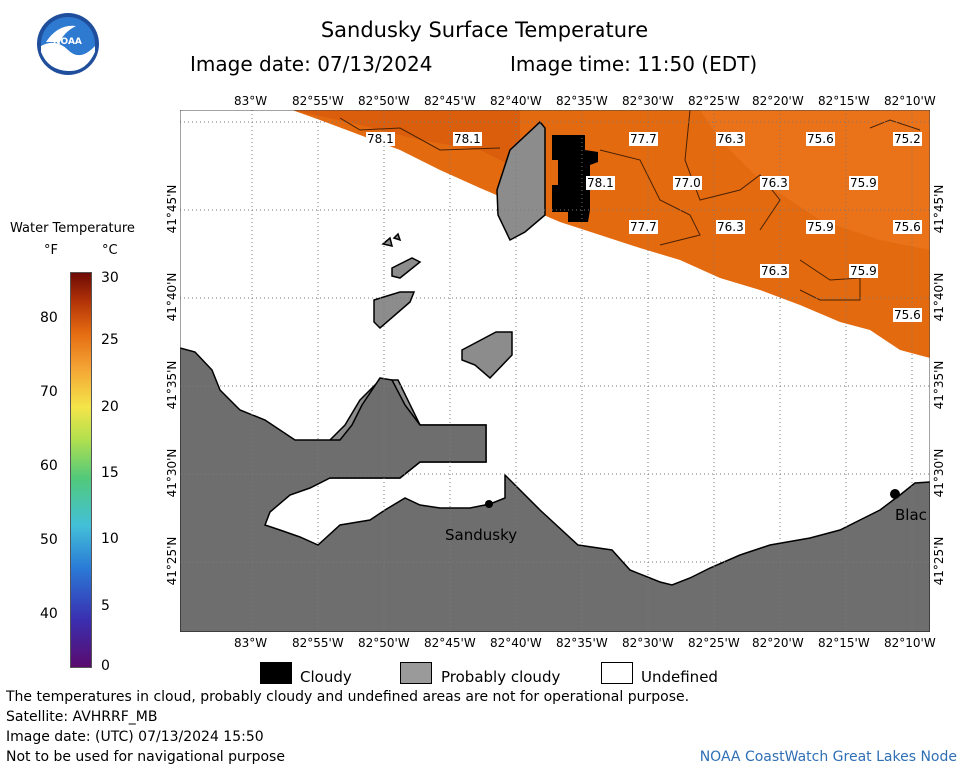  I want to click on temp-label: 77.0, so click(687, 183).